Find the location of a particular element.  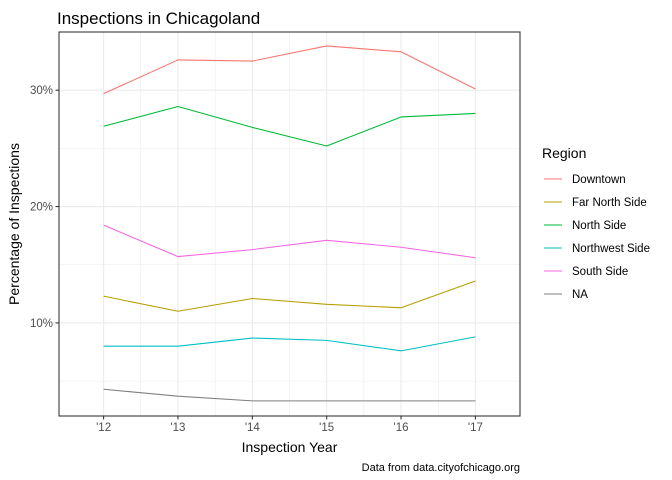

legend-title: Region is located at coordinates (564, 153).